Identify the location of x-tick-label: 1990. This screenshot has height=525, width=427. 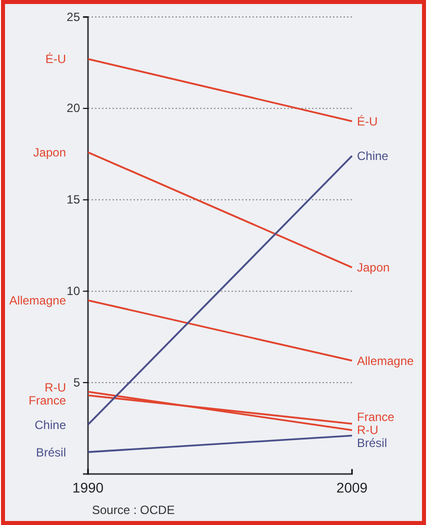
(88, 487).